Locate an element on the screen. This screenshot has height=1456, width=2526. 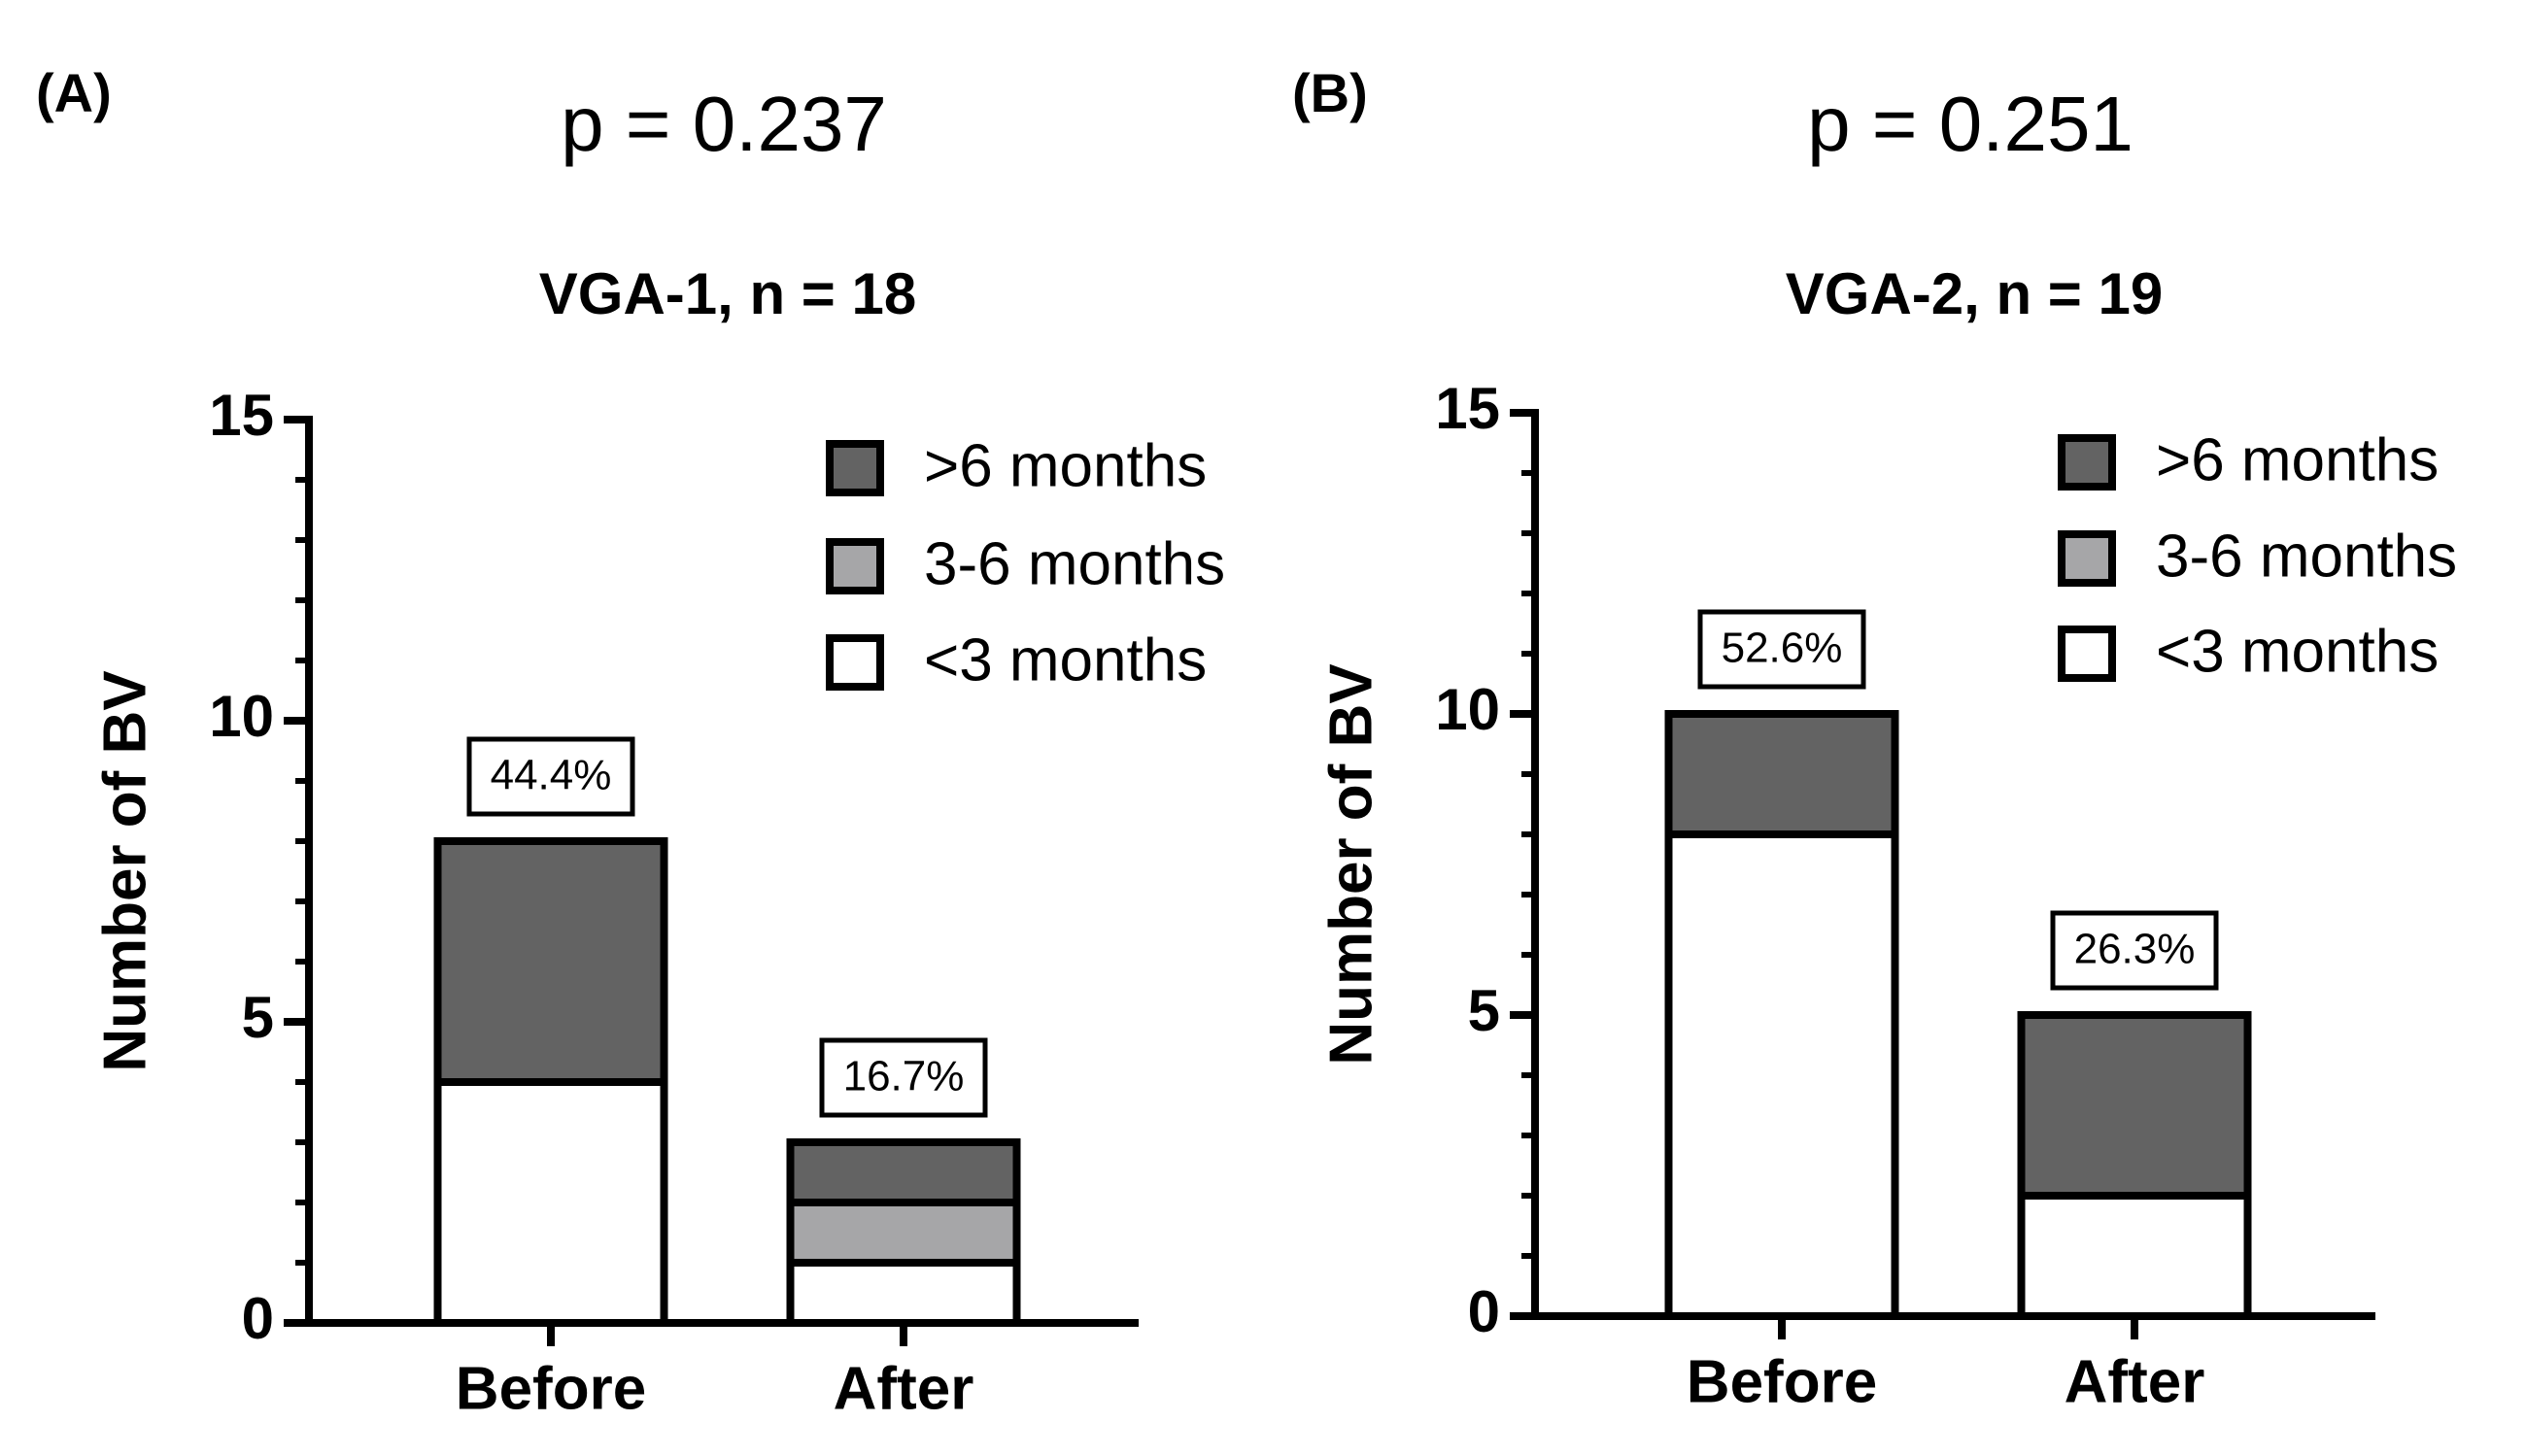
annotation: 26.3% is located at coordinates (2135, 949).